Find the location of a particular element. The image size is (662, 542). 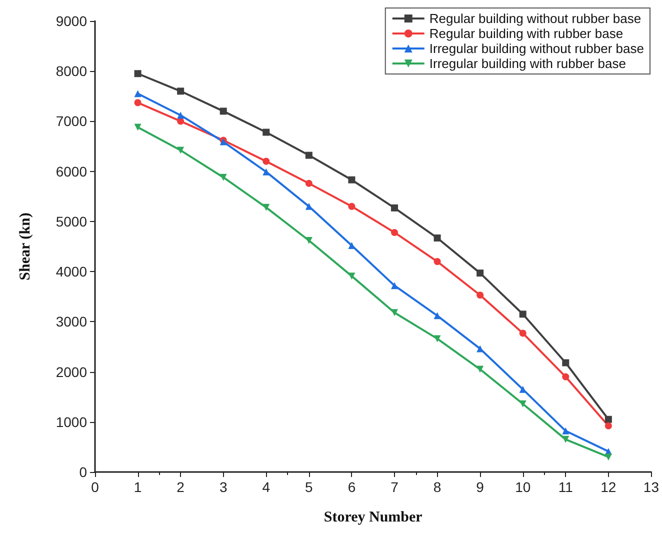

y-tick-label: 9000 is located at coordinates (72, 21).